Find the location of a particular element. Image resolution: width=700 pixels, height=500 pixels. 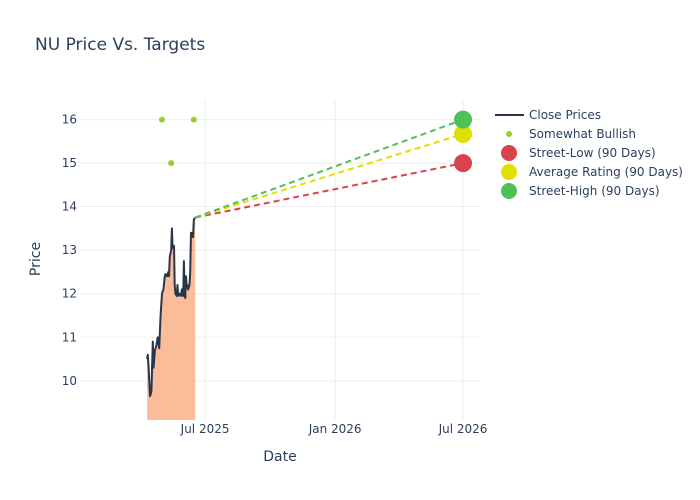

y-axis-title: Price is located at coordinates (36, 259).